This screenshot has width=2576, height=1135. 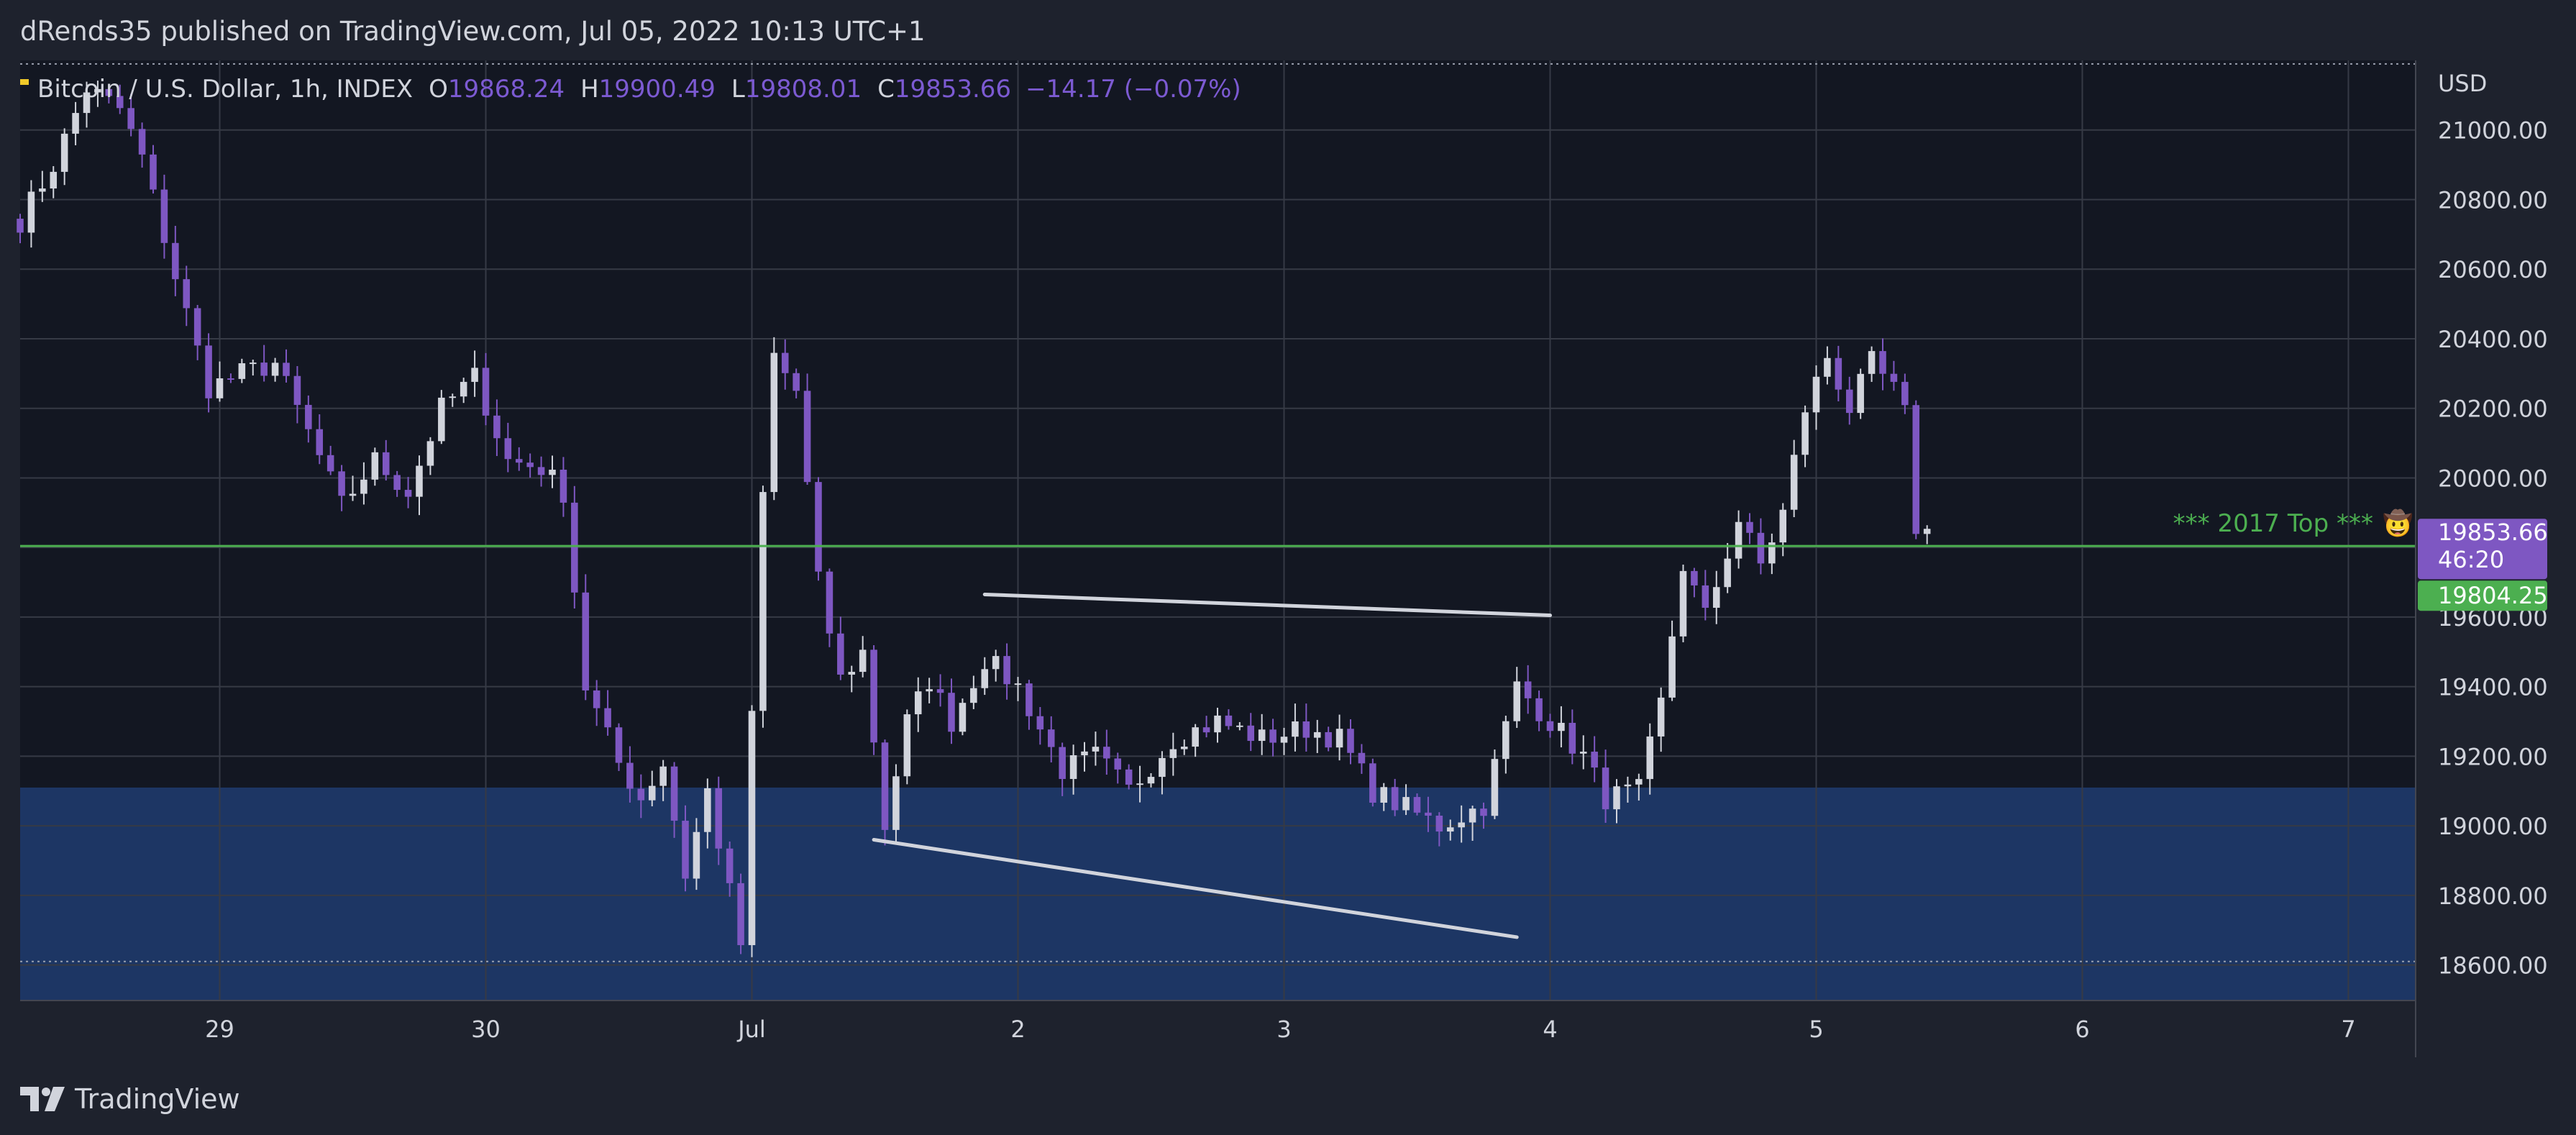 I want to click on y-tick-label: 19200.00, so click(x=2493, y=756).